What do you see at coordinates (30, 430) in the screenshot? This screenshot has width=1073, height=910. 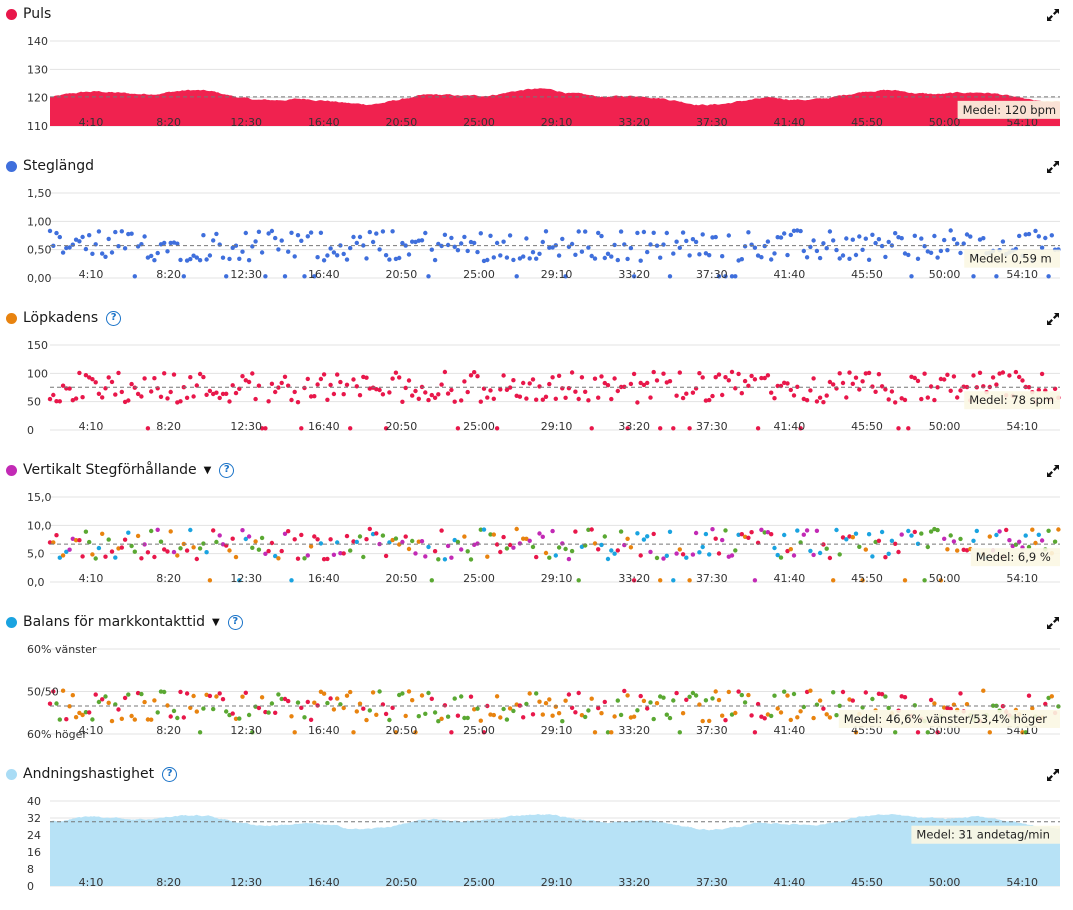 I see `y-tick-label: 0` at bounding box center [30, 430].